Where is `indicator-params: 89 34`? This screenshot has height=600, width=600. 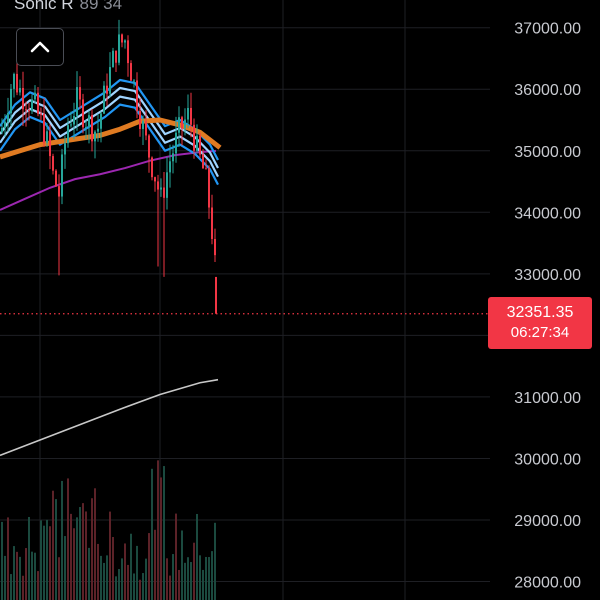
indicator-params: 89 34 is located at coordinates (101, 6).